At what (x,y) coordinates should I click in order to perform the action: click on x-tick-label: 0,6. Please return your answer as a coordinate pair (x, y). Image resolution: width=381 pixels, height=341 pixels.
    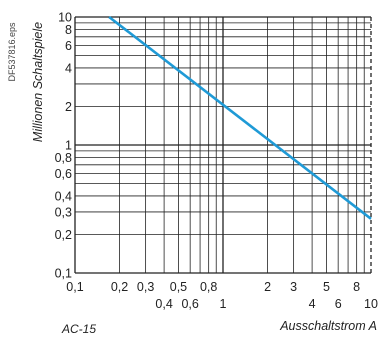
    Looking at the image, I should click on (189, 304).